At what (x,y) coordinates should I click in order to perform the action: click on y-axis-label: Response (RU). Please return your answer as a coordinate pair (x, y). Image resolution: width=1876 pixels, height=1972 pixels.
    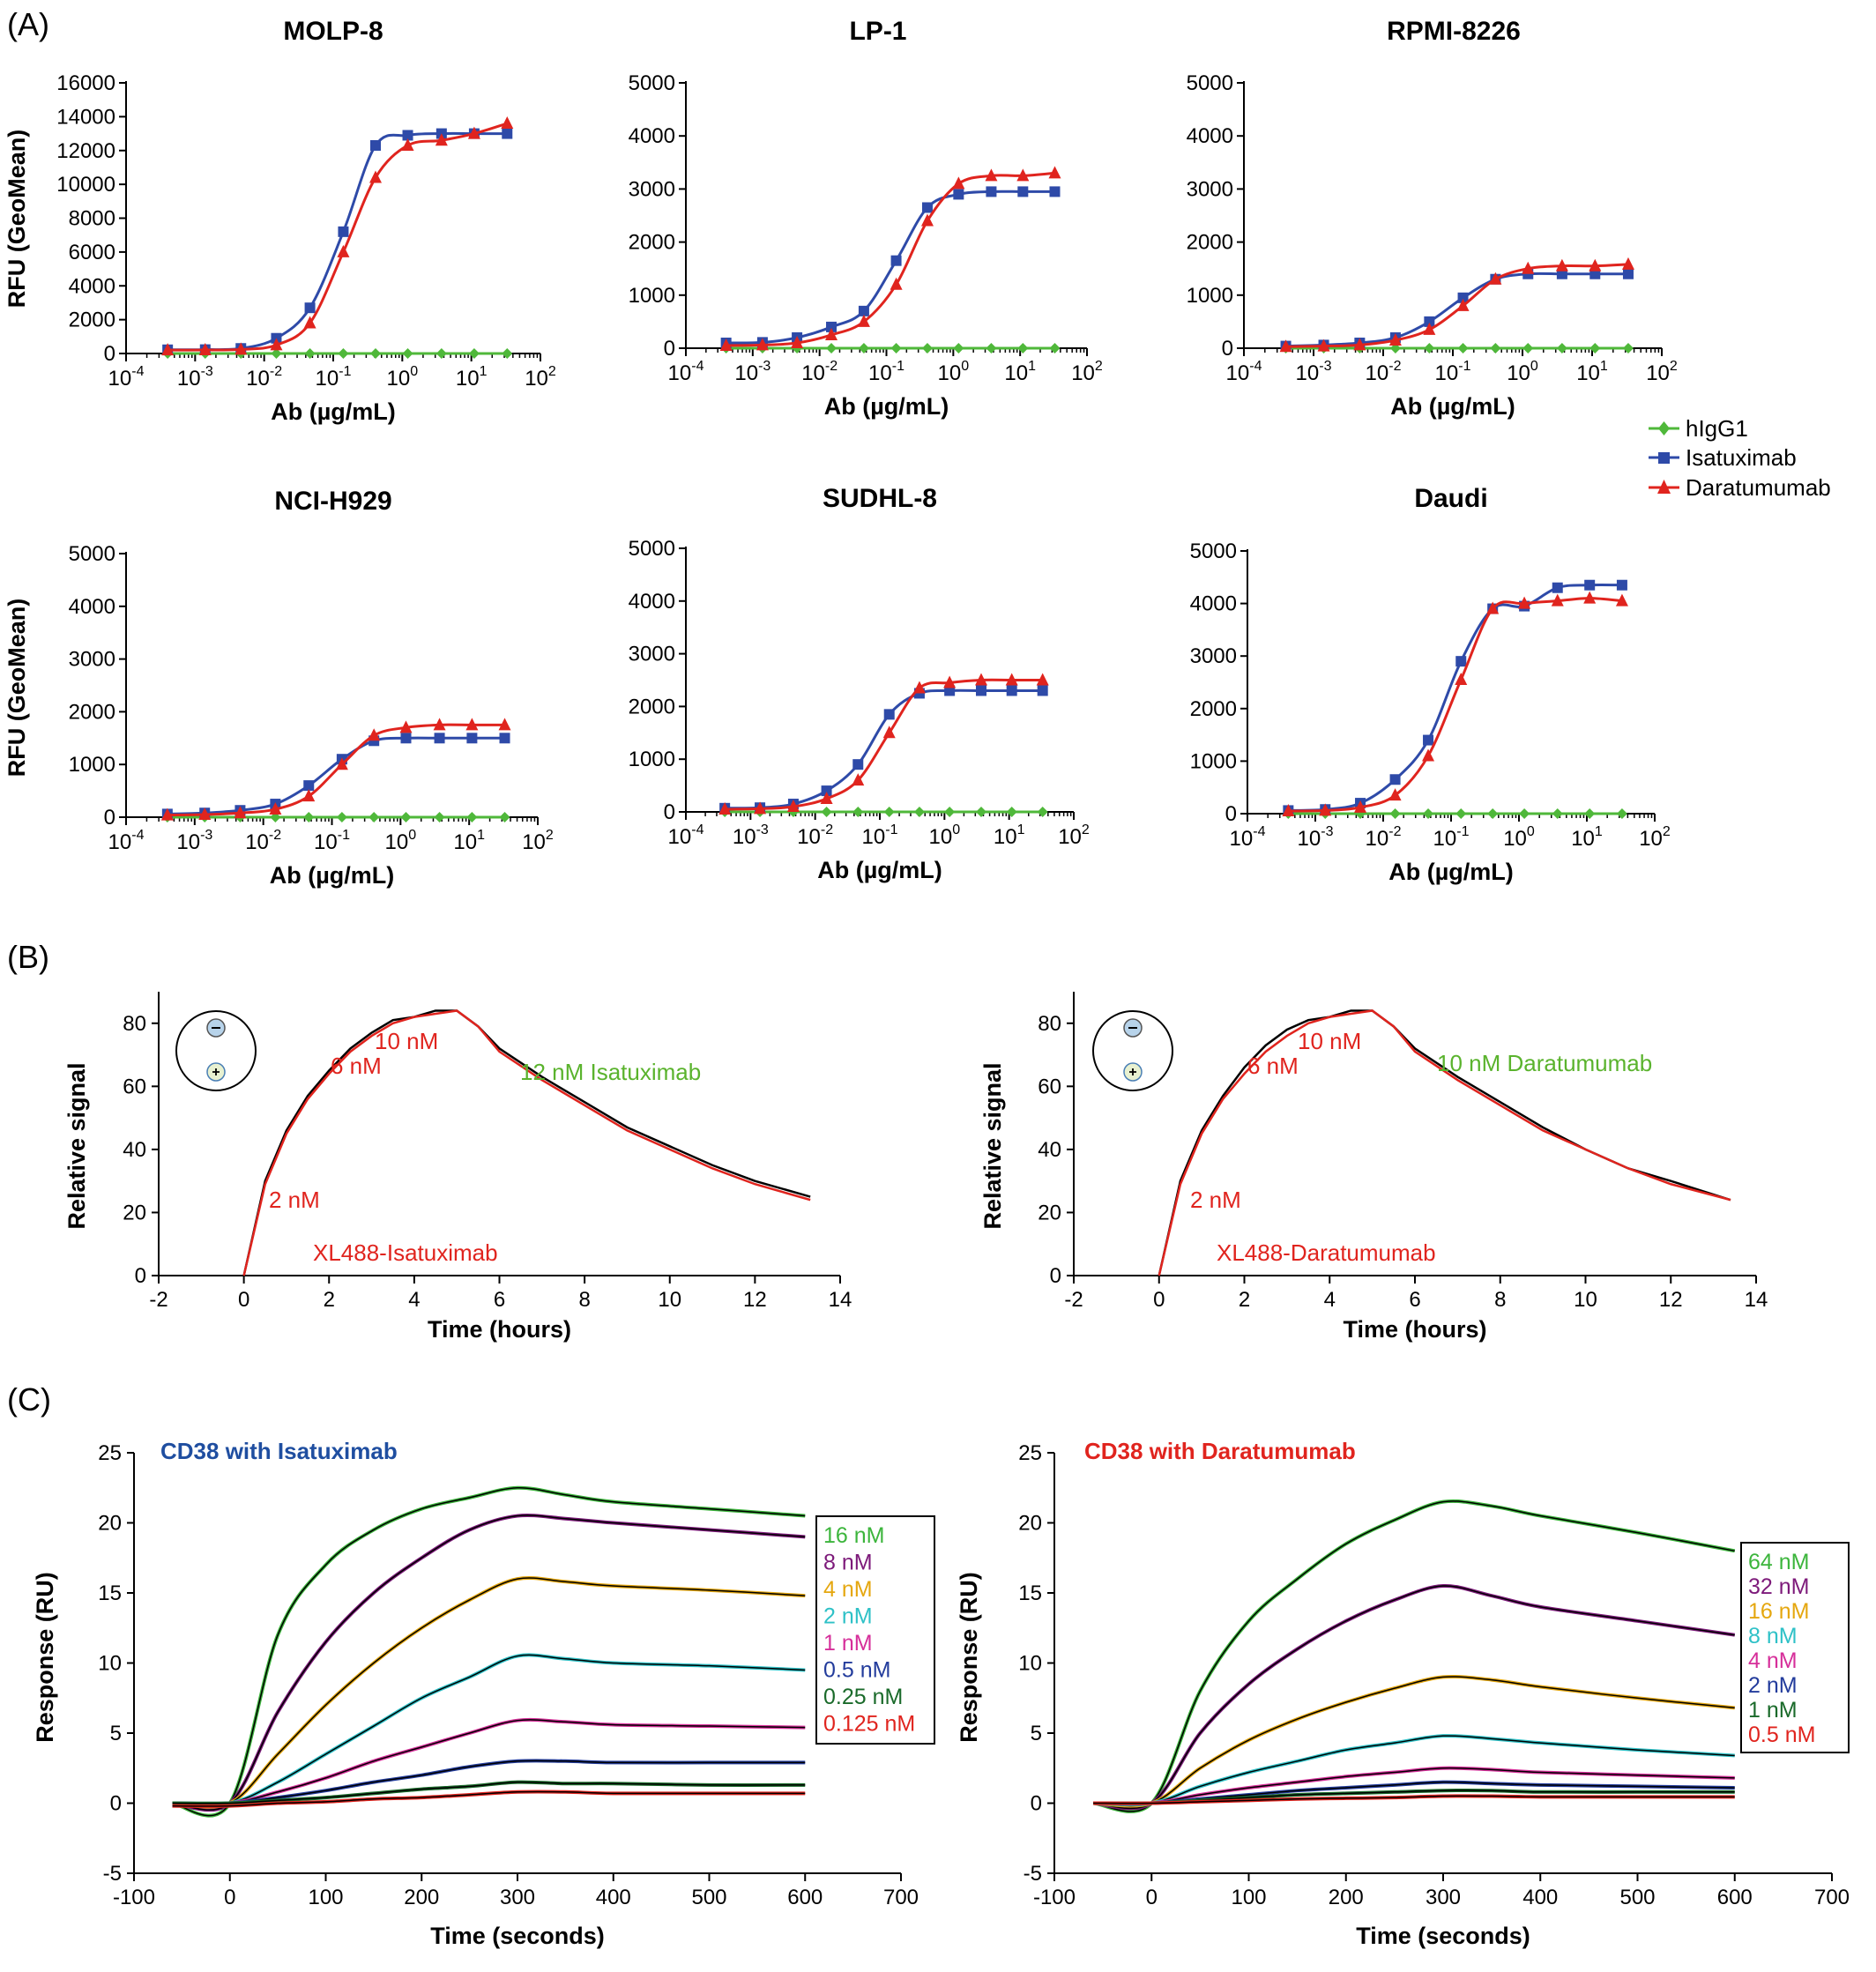
    Looking at the image, I should click on (45, 1657).